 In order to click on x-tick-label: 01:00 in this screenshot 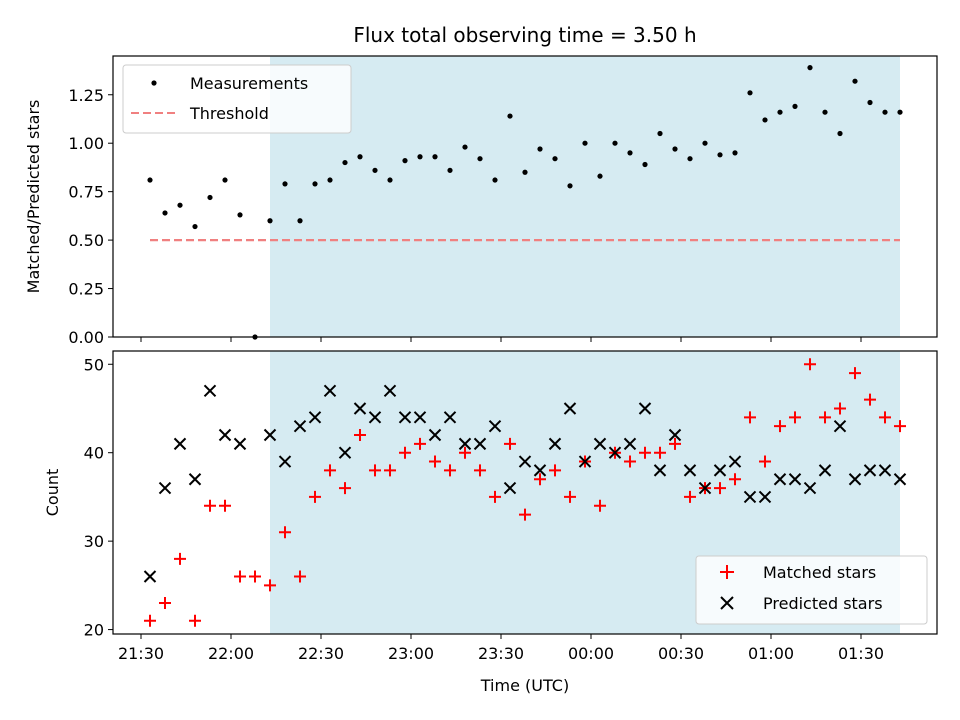, I will do `click(771, 653)`.